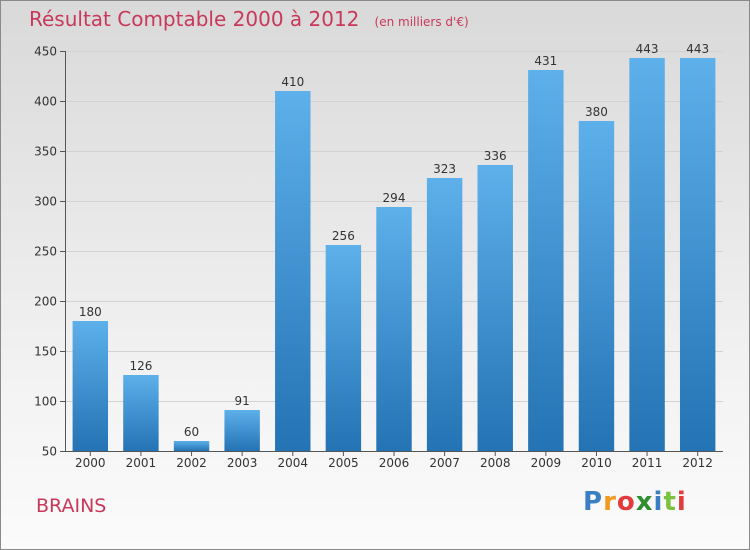 The width and height of the screenshot is (750, 550). What do you see at coordinates (71, 506) in the screenshot?
I see `place-name: BRAINS` at bounding box center [71, 506].